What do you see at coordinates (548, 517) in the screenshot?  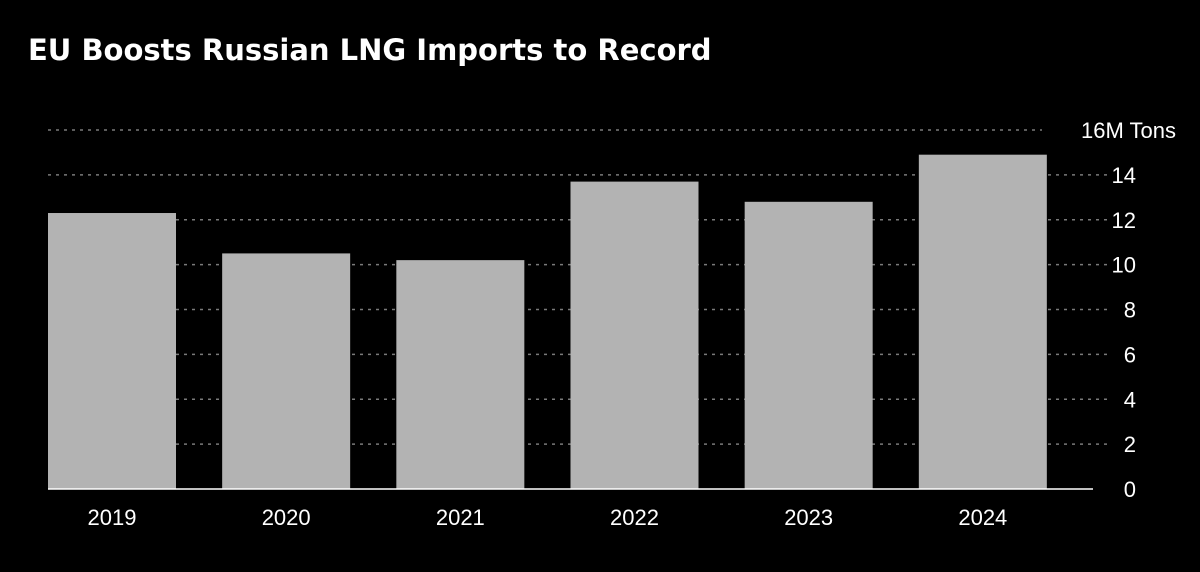 I see `x-axis-tick-labels: 2019 2020 2021 2022 2023 2024` at bounding box center [548, 517].